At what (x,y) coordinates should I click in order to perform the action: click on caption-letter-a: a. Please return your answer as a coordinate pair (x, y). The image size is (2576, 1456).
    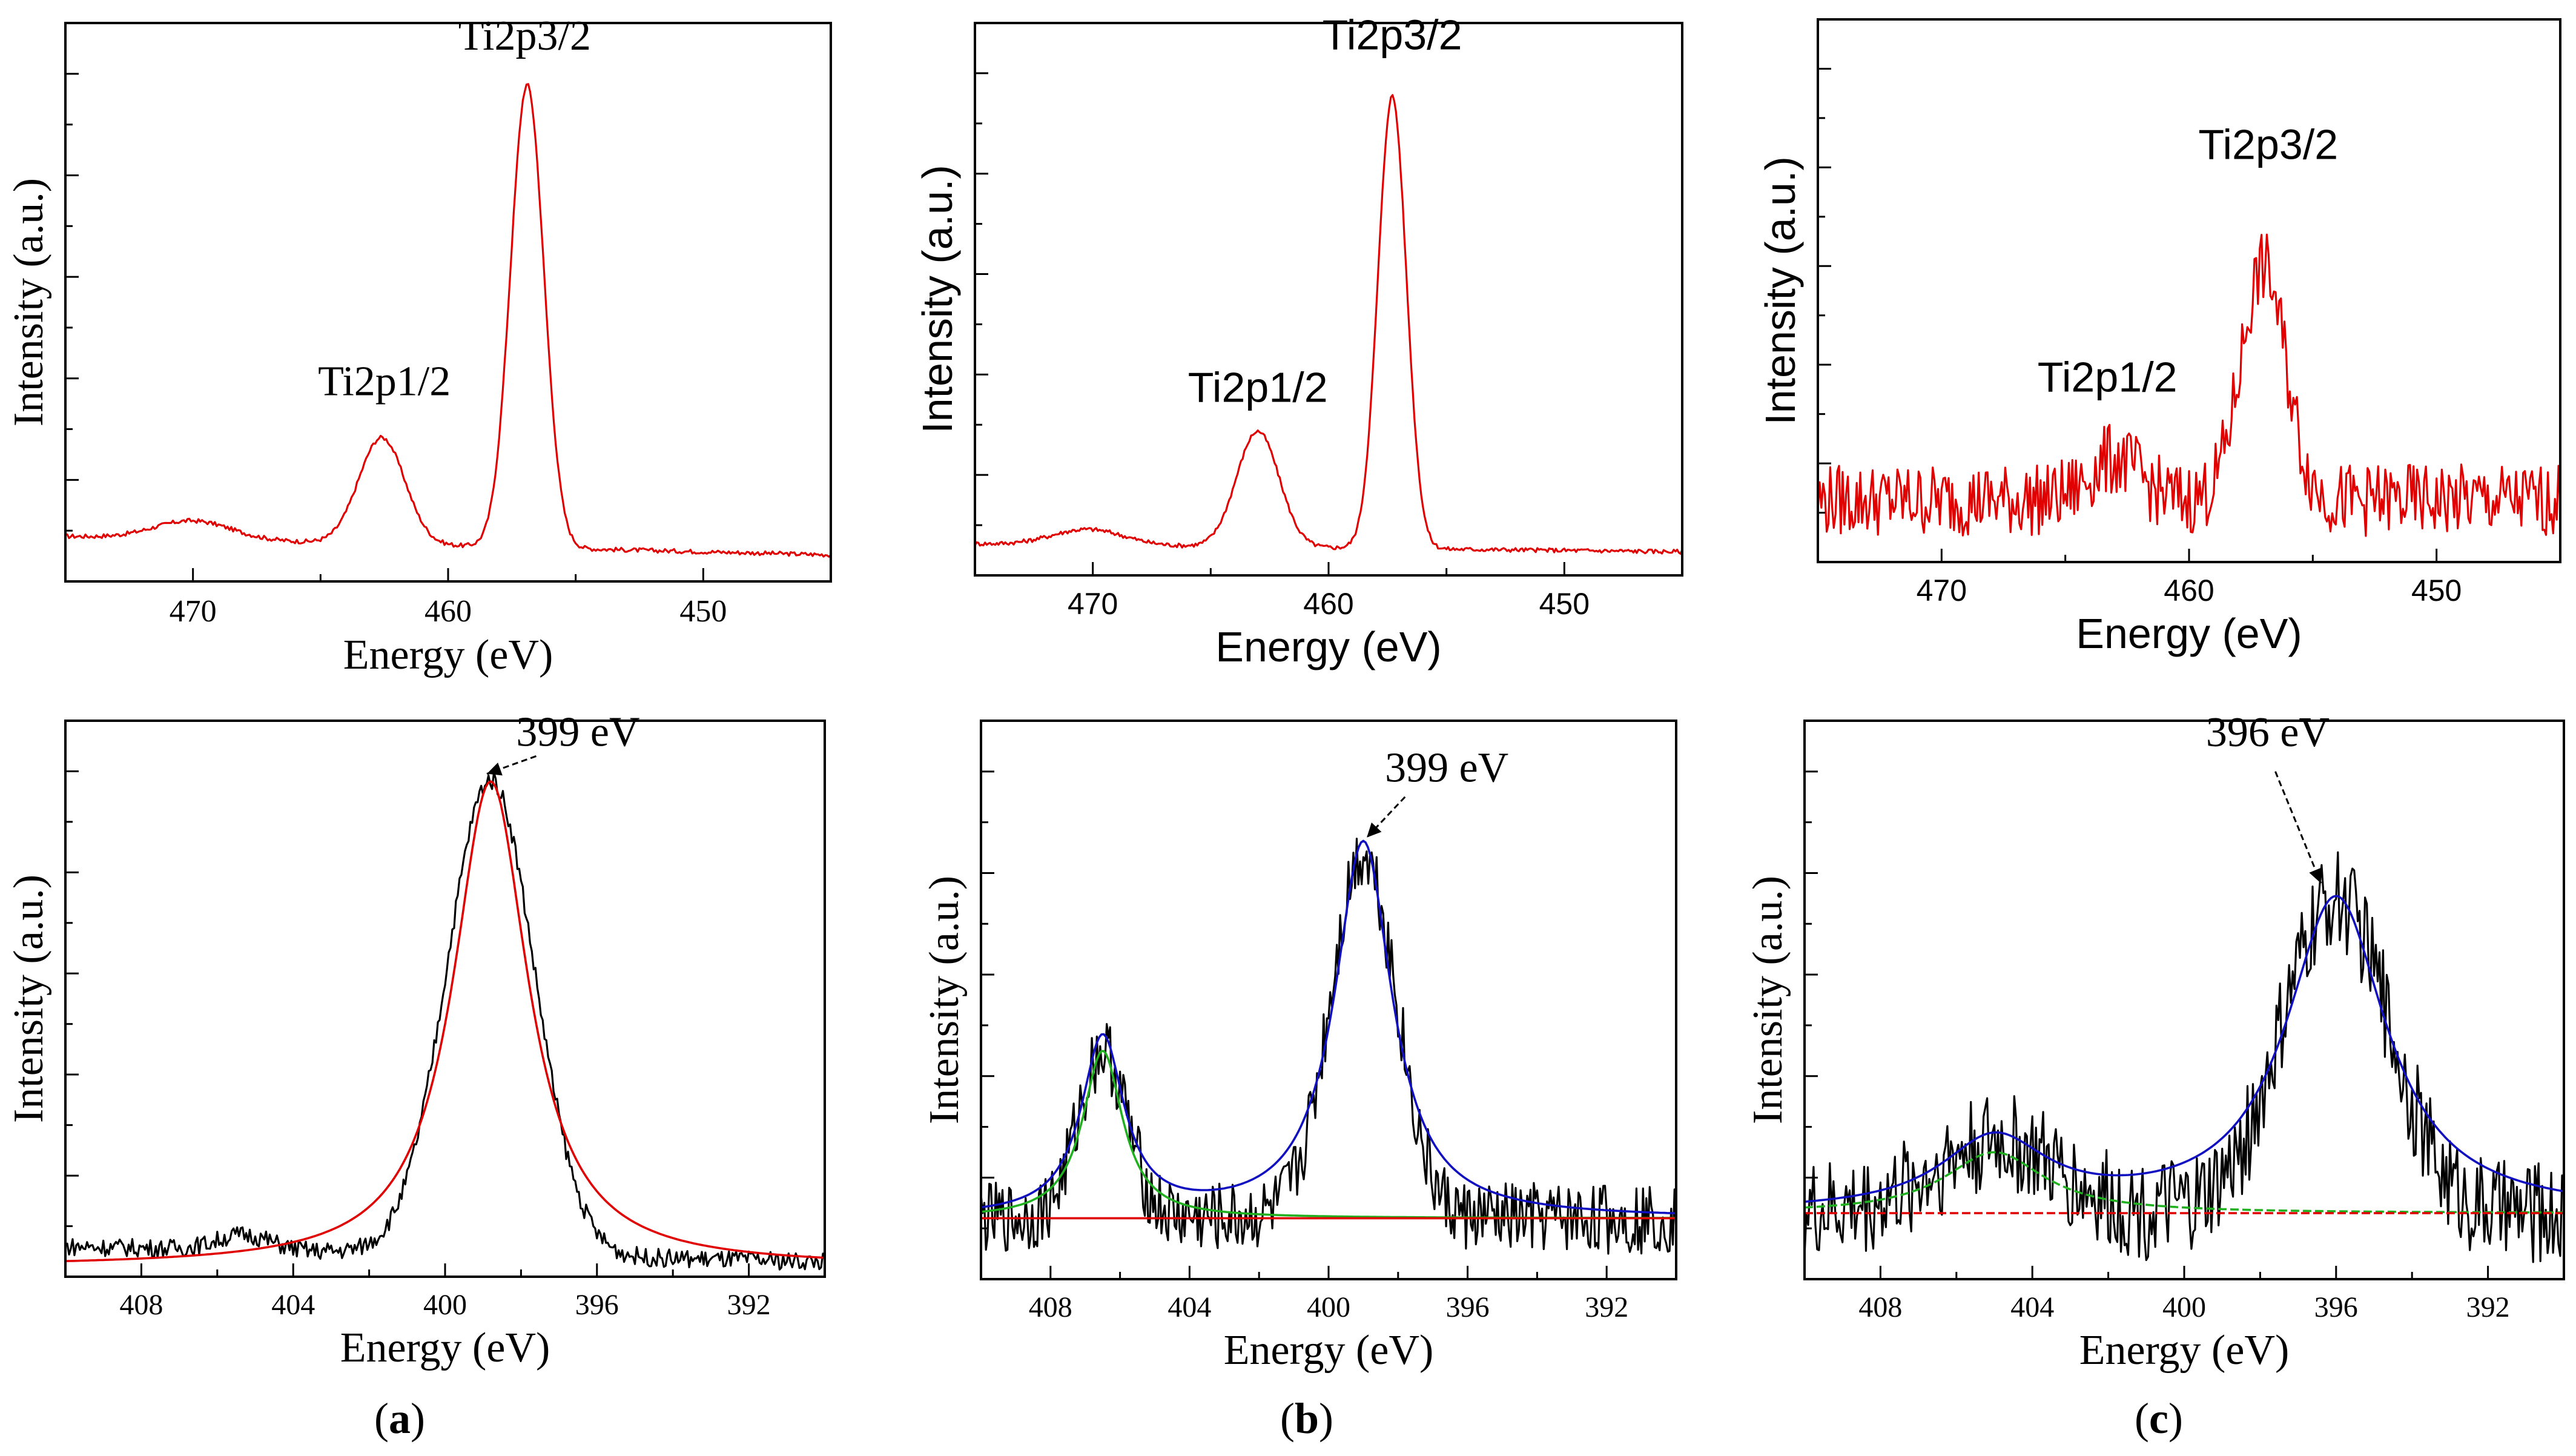
    Looking at the image, I should click on (400, 1418).